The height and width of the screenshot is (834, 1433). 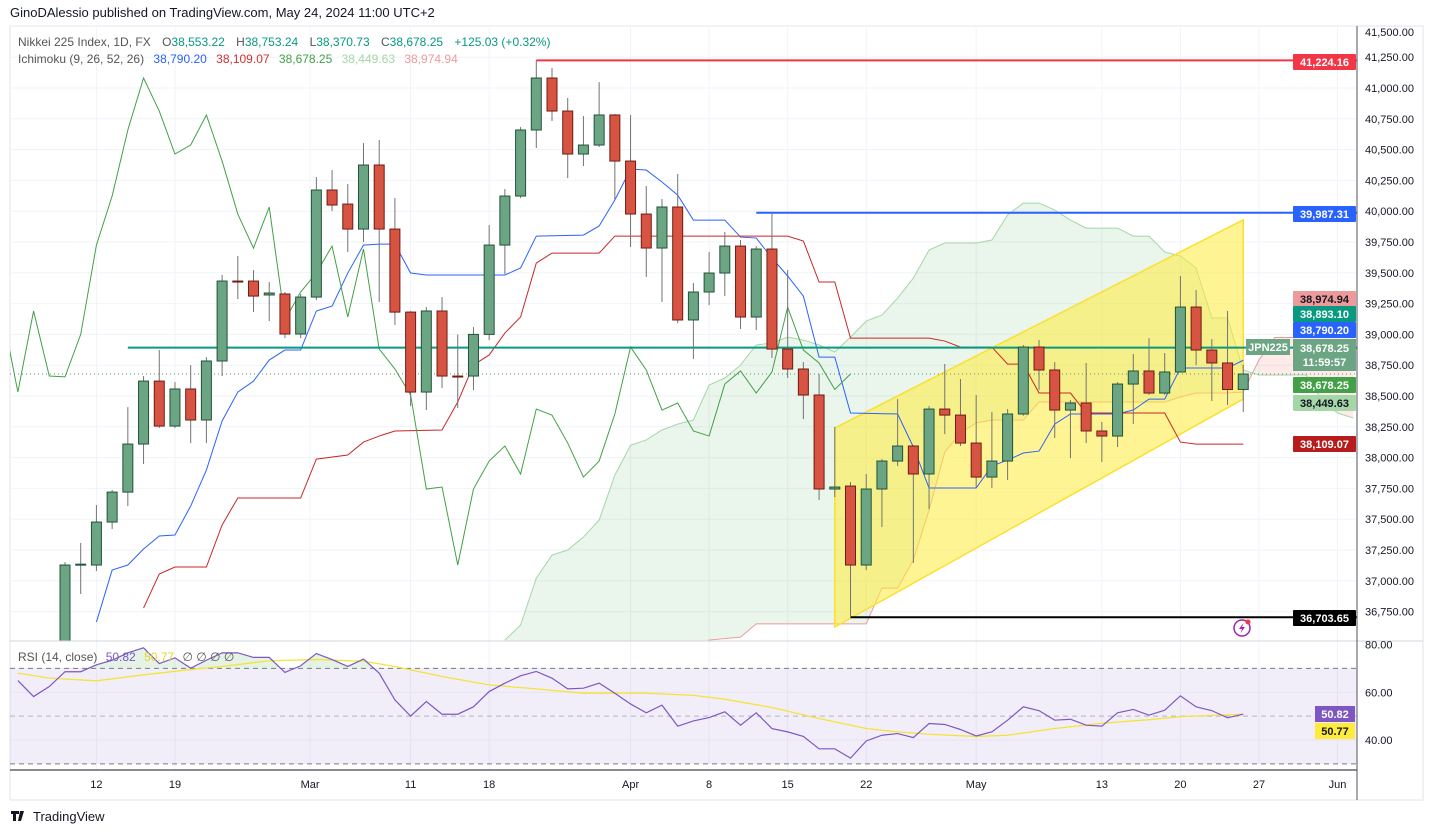 What do you see at coordinates (1389, 335) in the screenshot?
I see `price-tick-label: 39,000.00` at bounding box center [1389, 335].